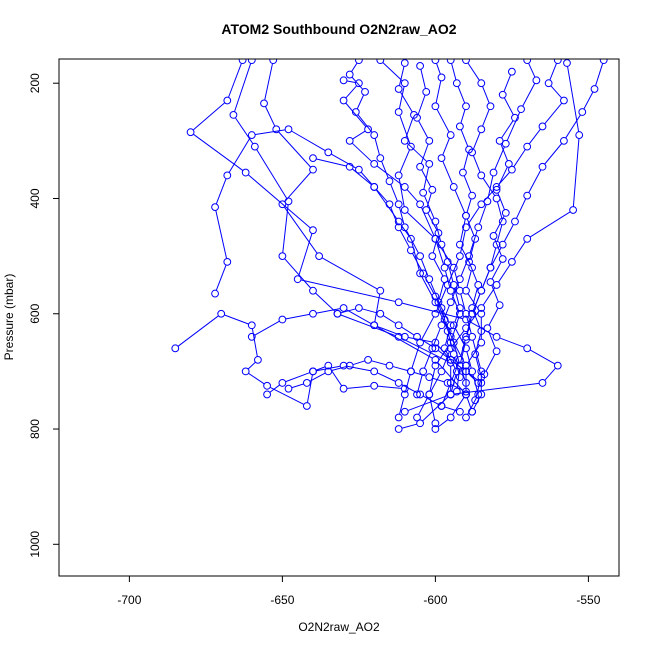 The height and width of the screenshot is (655, 650). What do you see at coordinates (588, 600) in the screenshot?
I see `x-tick-label: -550` at bounding box center [588, 600].